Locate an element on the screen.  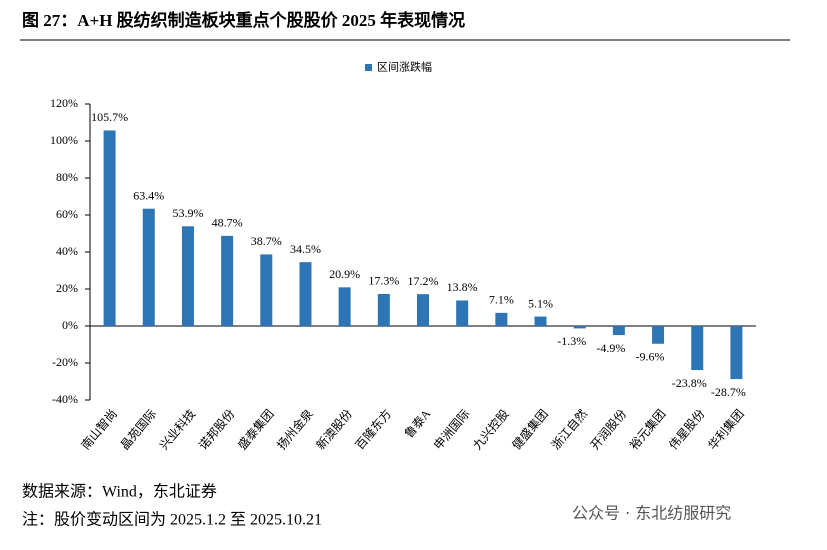
value-label: 38.7% is located at coordinates (266, 241).